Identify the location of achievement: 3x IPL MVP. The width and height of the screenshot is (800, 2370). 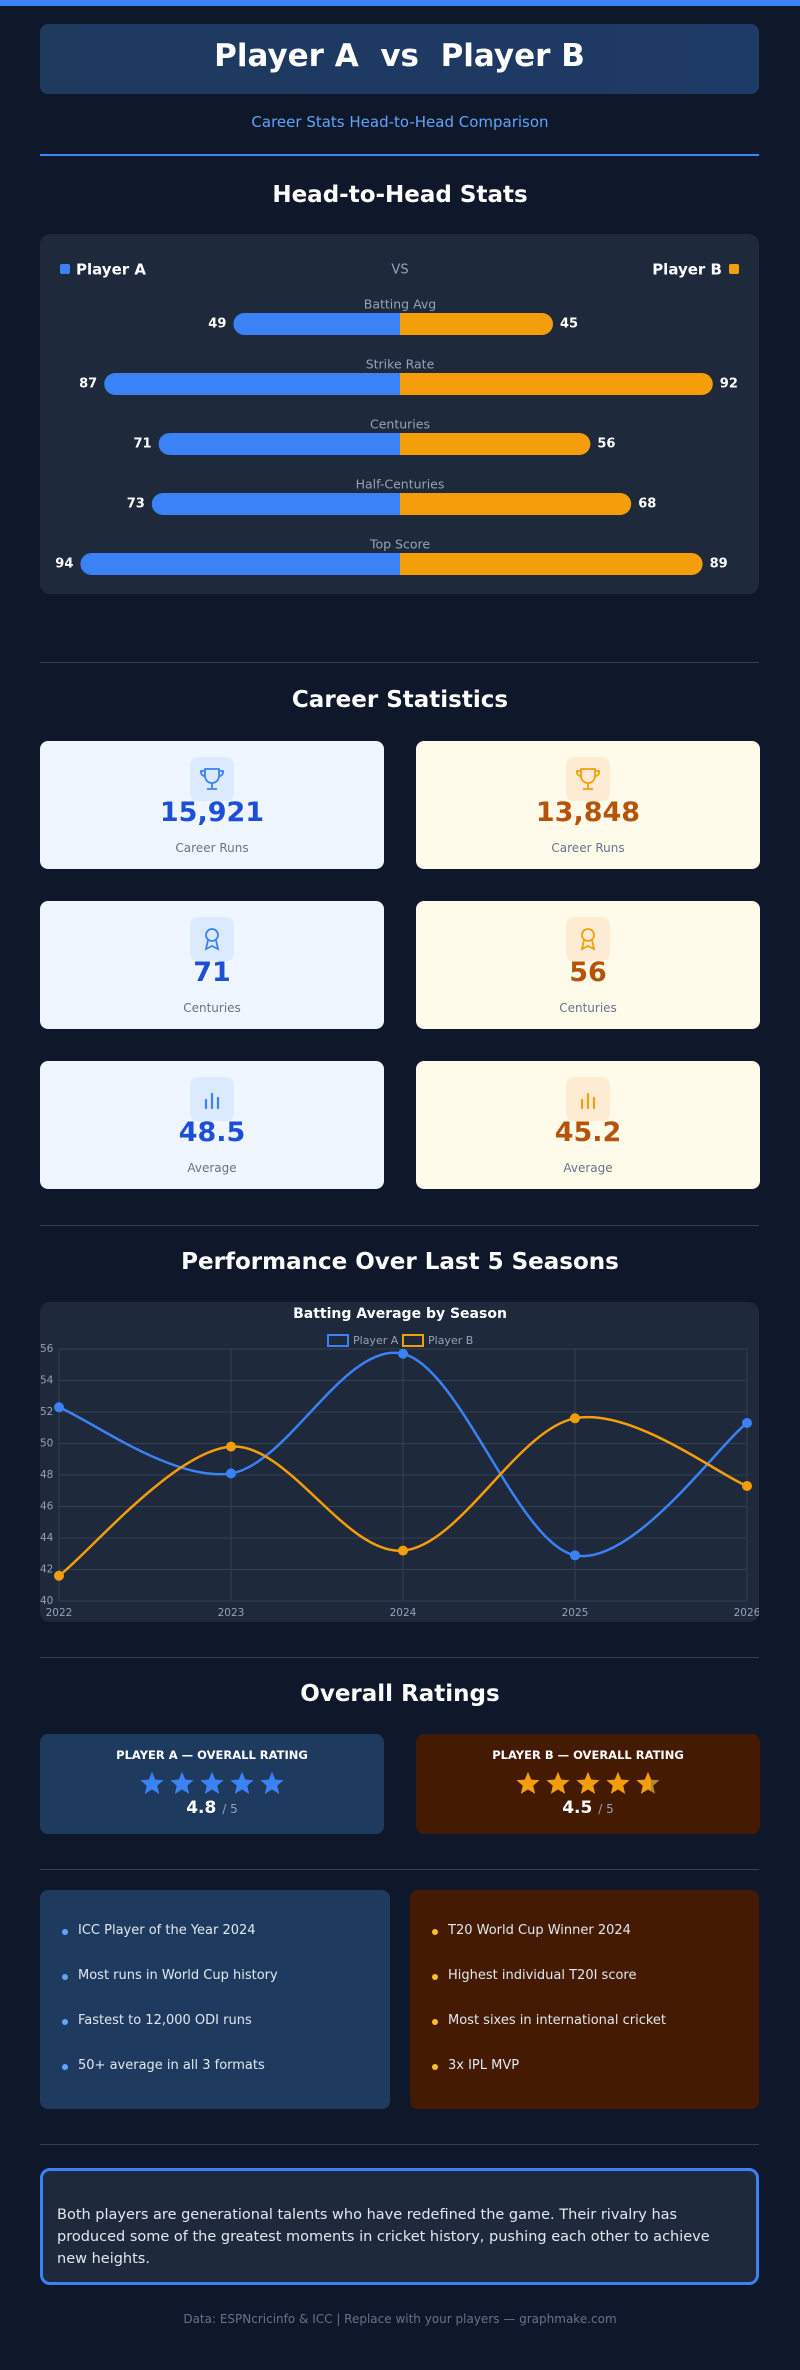
(484, 2065).